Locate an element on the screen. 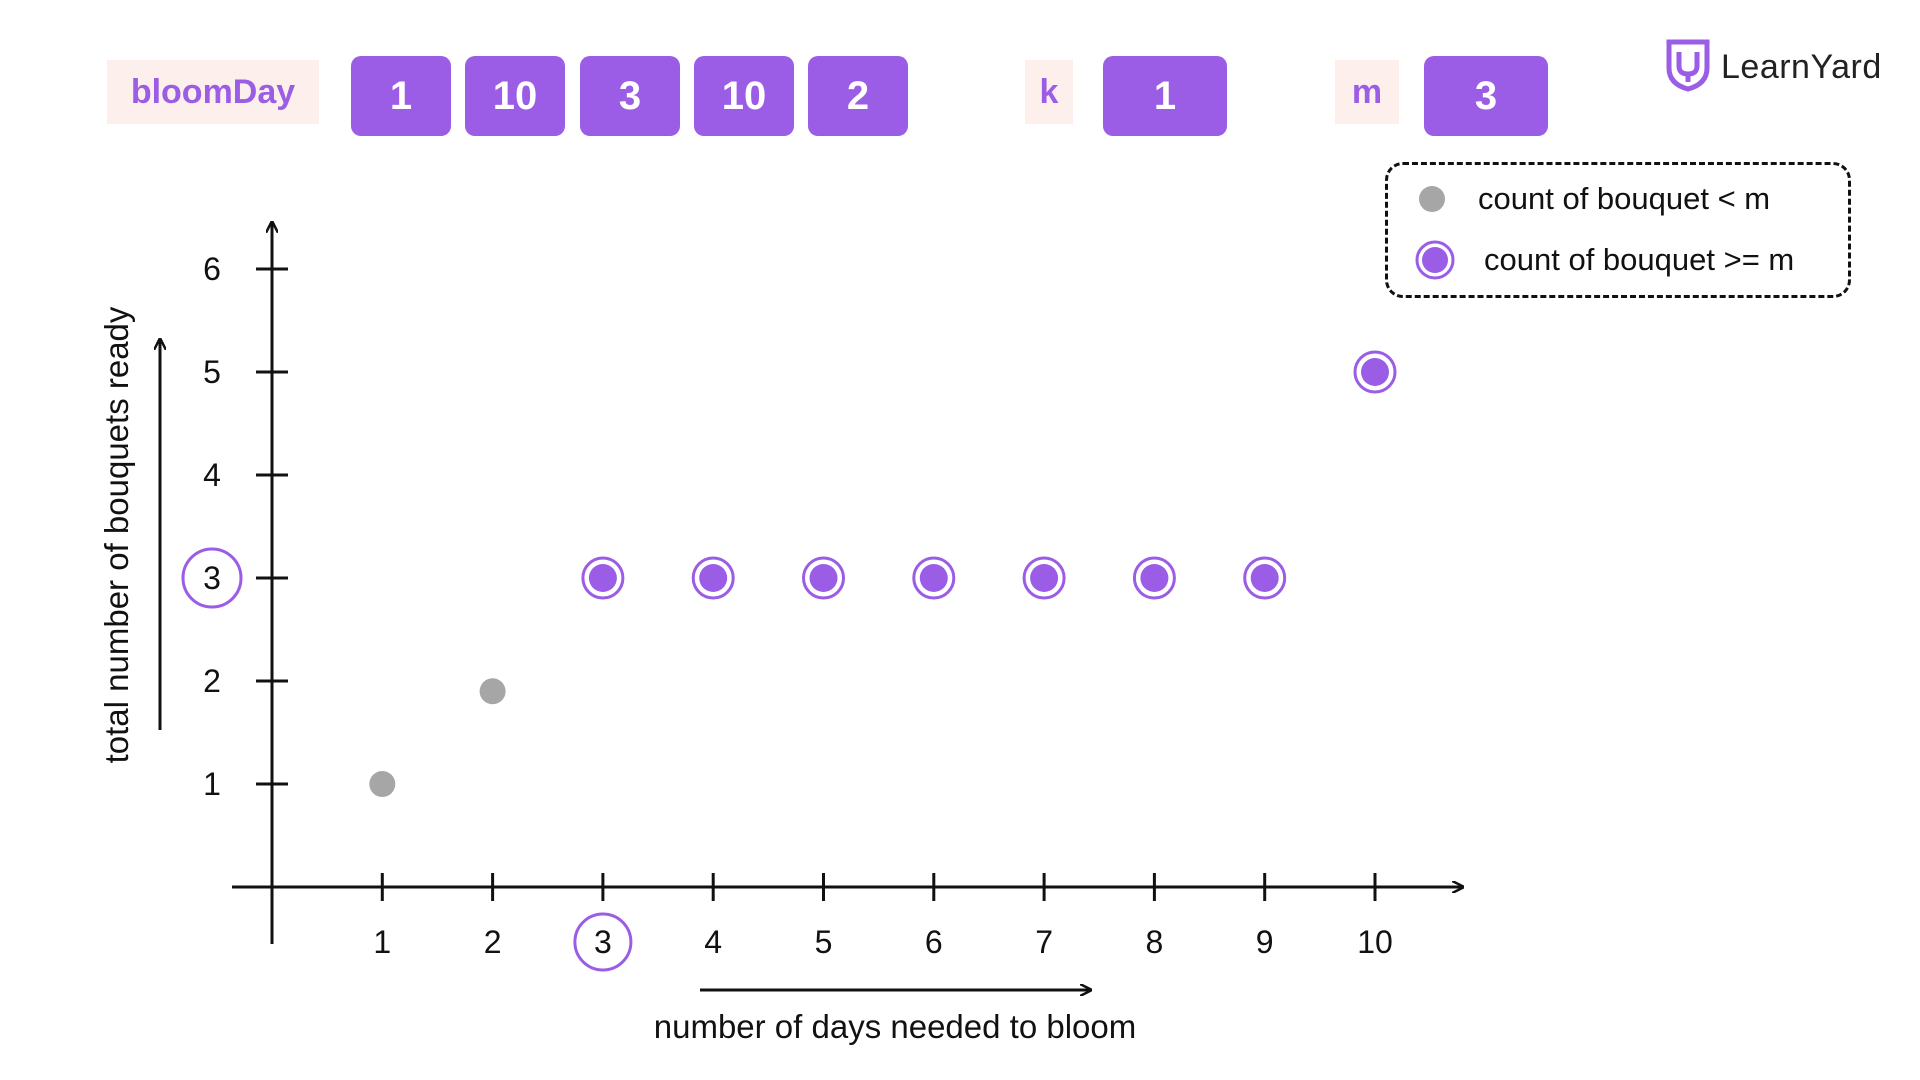 The image size is (1920, 1080). y-axis-label: total number of bouquets ready is located at coordinates (116, 534).